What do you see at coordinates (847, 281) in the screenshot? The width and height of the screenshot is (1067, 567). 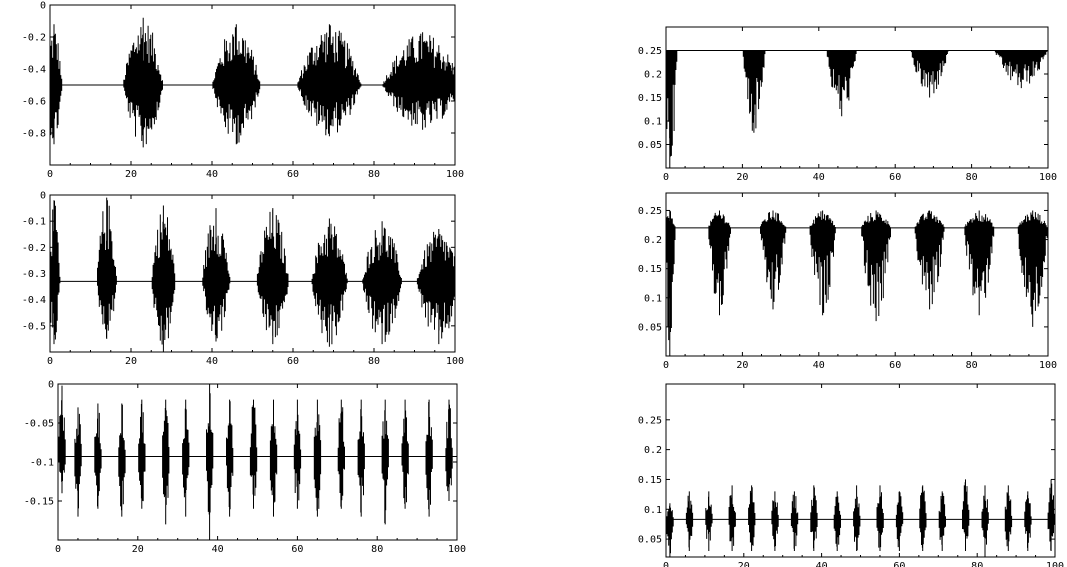 I see `panel-right-2: 0 20 40 60 80 100 0.05 0.1 0.15 0.2 0.25` at bounding box center [847, 281].